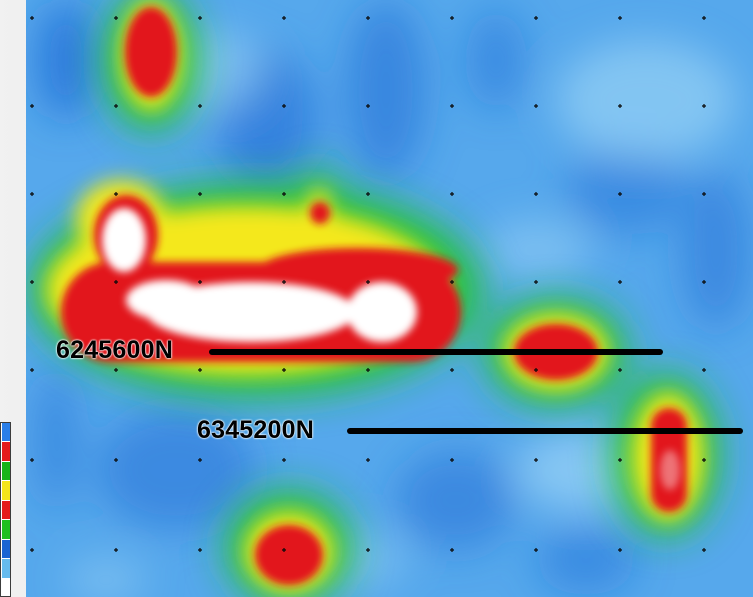 The height and width of the screenshot is (597, 753). What do you see at coordinates (255, 430) in the screenshot?
I see `survey-line-label-2: 6345200N` at bounding box center [255, 430].